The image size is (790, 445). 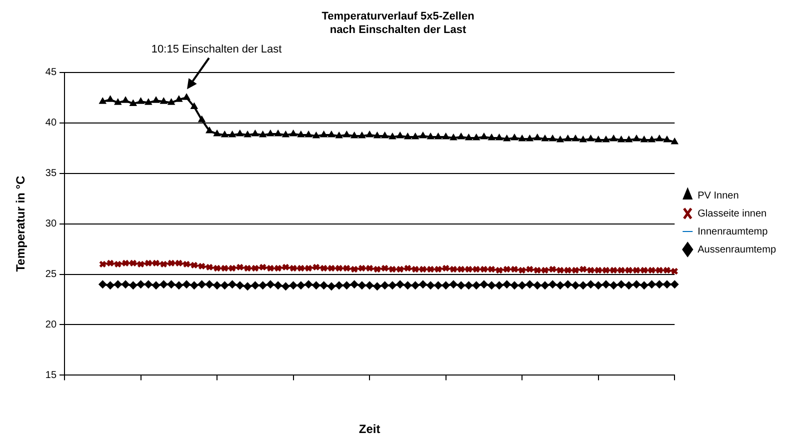 What do you see at coordinates (369, 429) in the screenshot?
I see `x-axis-title: Zeit` at bounding box center [369, 429].